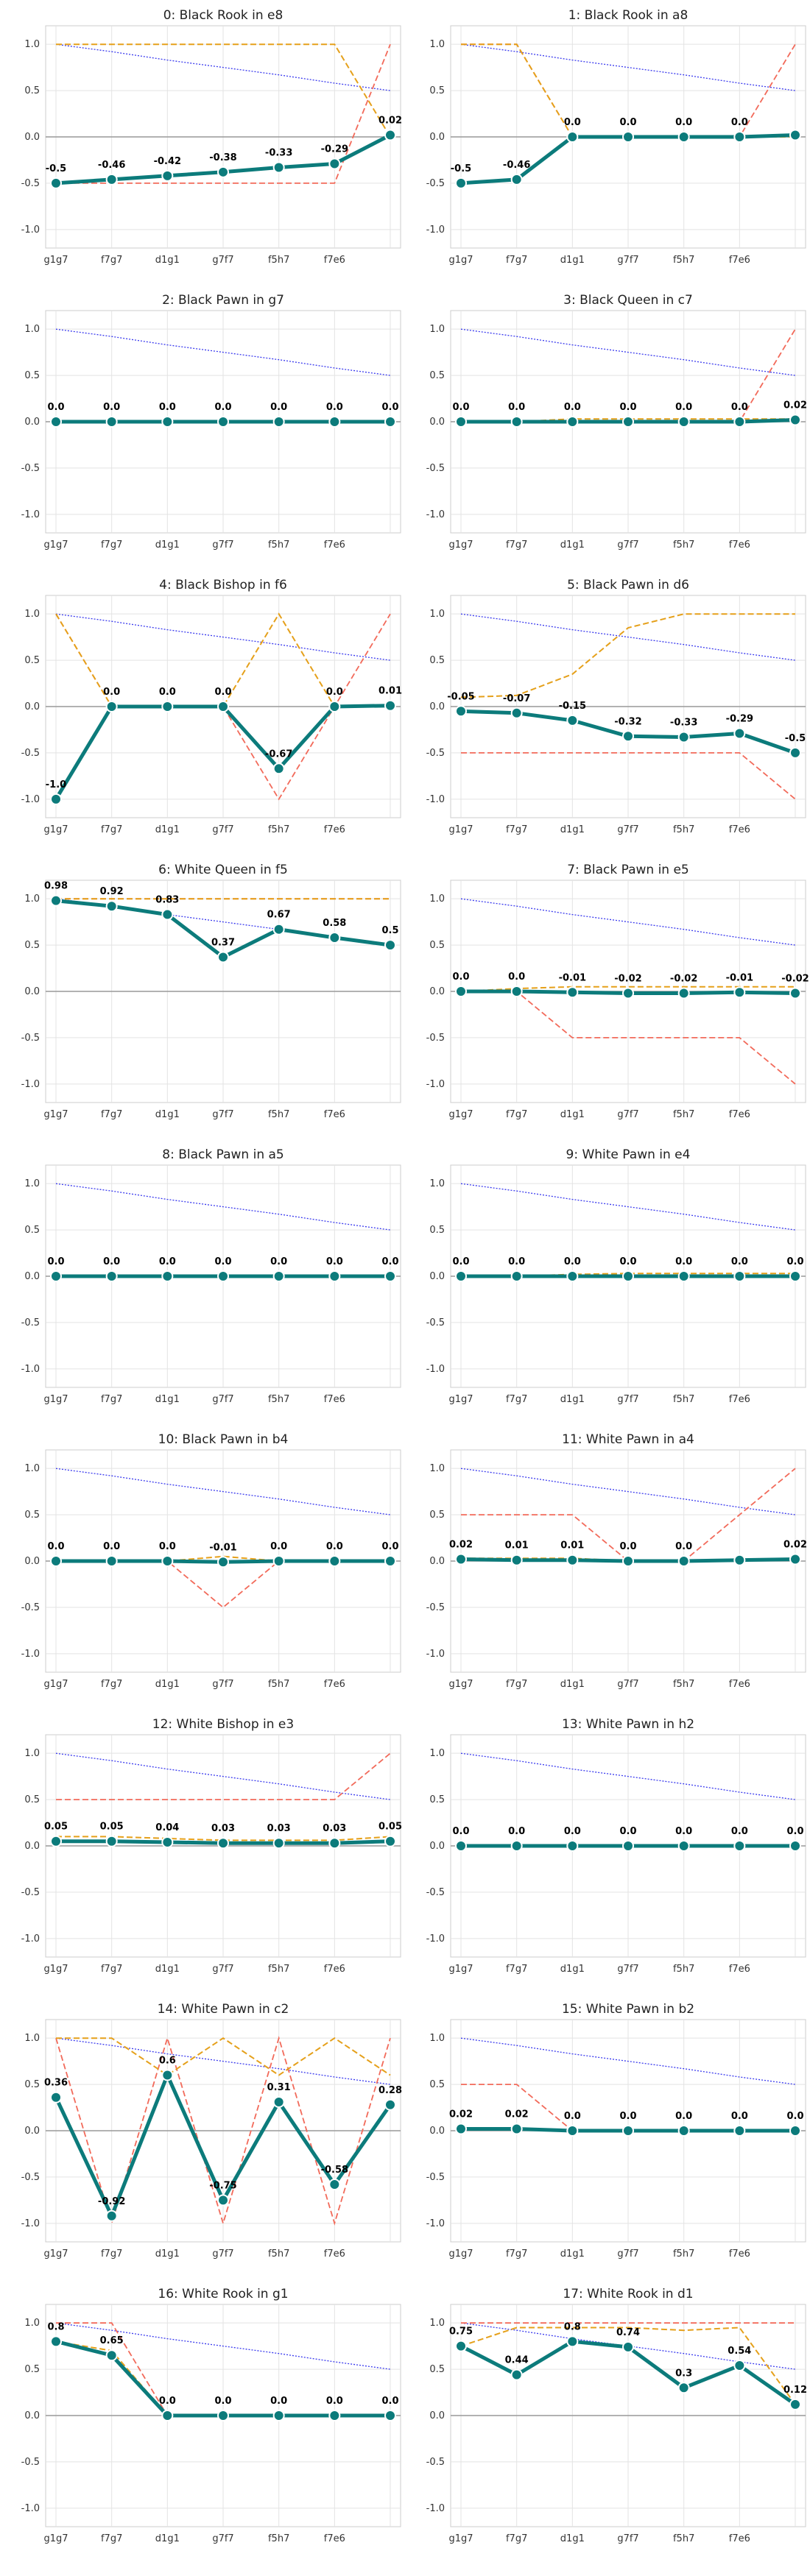  I want to click on data-label: -0.42, so click(167, 161).